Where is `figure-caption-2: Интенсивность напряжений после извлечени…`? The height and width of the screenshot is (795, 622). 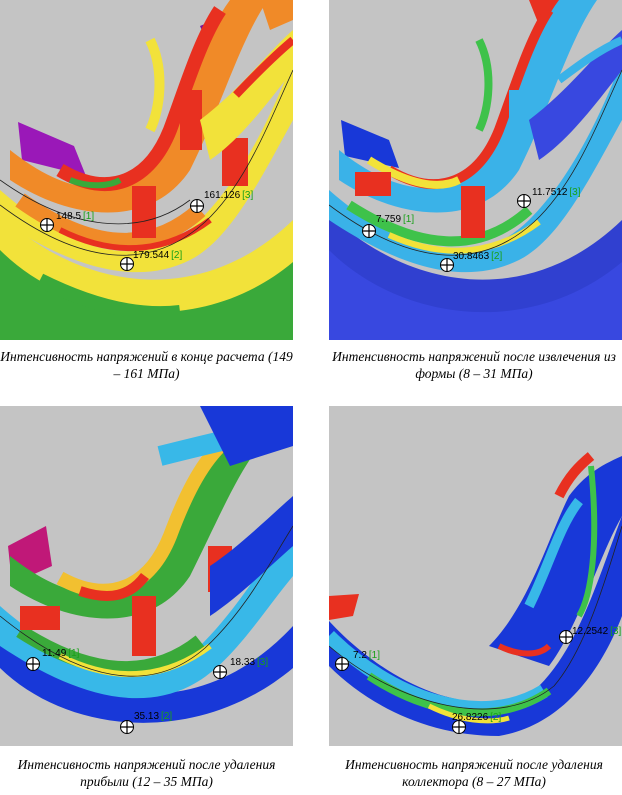
figure-caption-2: Интенсивность напряжений после извлечени… is located at coordinates (474, 365).